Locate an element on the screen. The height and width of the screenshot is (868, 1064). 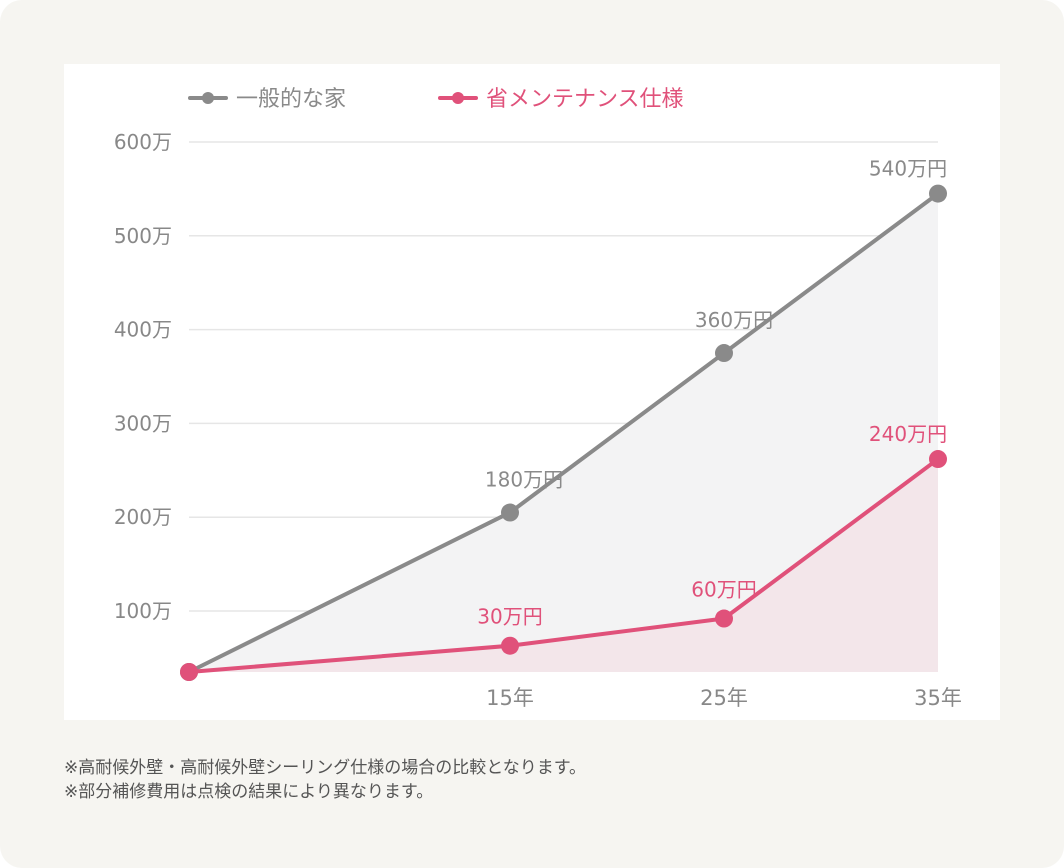
data-label: 60万円 is located at coordinates (723, 590).